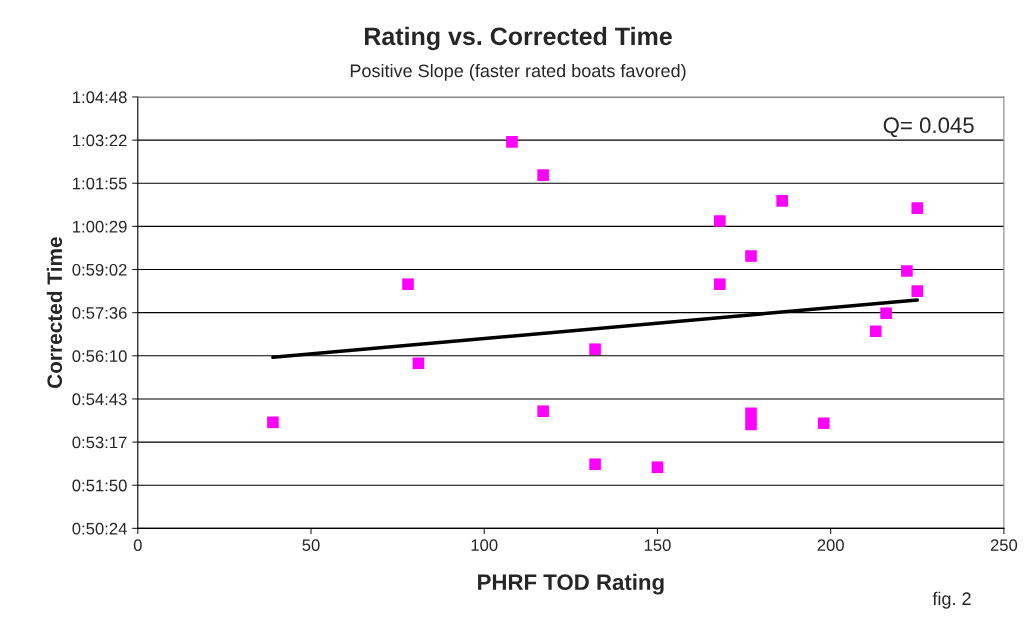 This screenshot has width=1036, height=642. What do you see at coordinates (928, 127) in the screenshot?
I see `annotation: Q= 0.045` at bounding box center [928, 127].